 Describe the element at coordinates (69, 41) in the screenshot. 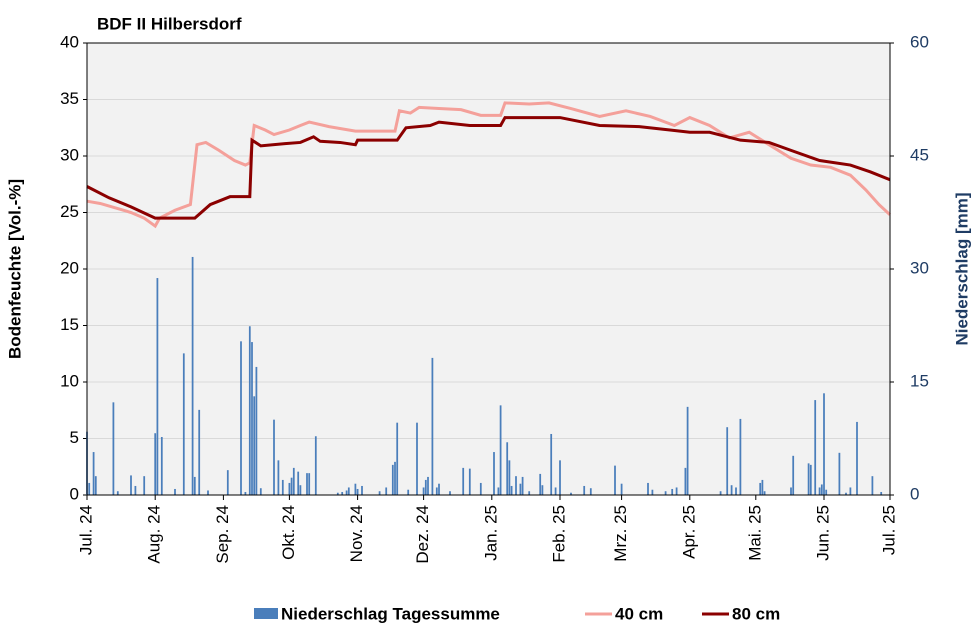

I see `y-tick-label: 40` at that location.